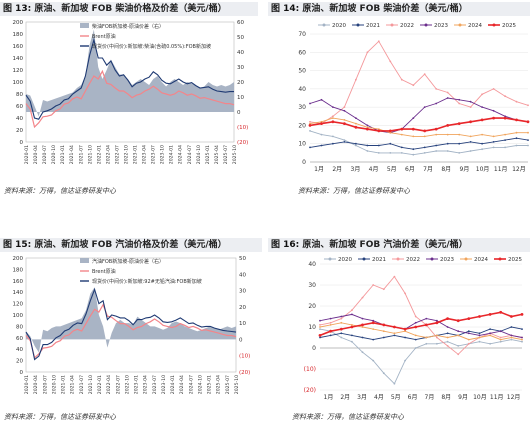 This screenshot has width=530, height=423. What do you see at coordinates (18, 83) in the screenshot?
I see `y-tick-left: 100` at bounding box center [18, 83].